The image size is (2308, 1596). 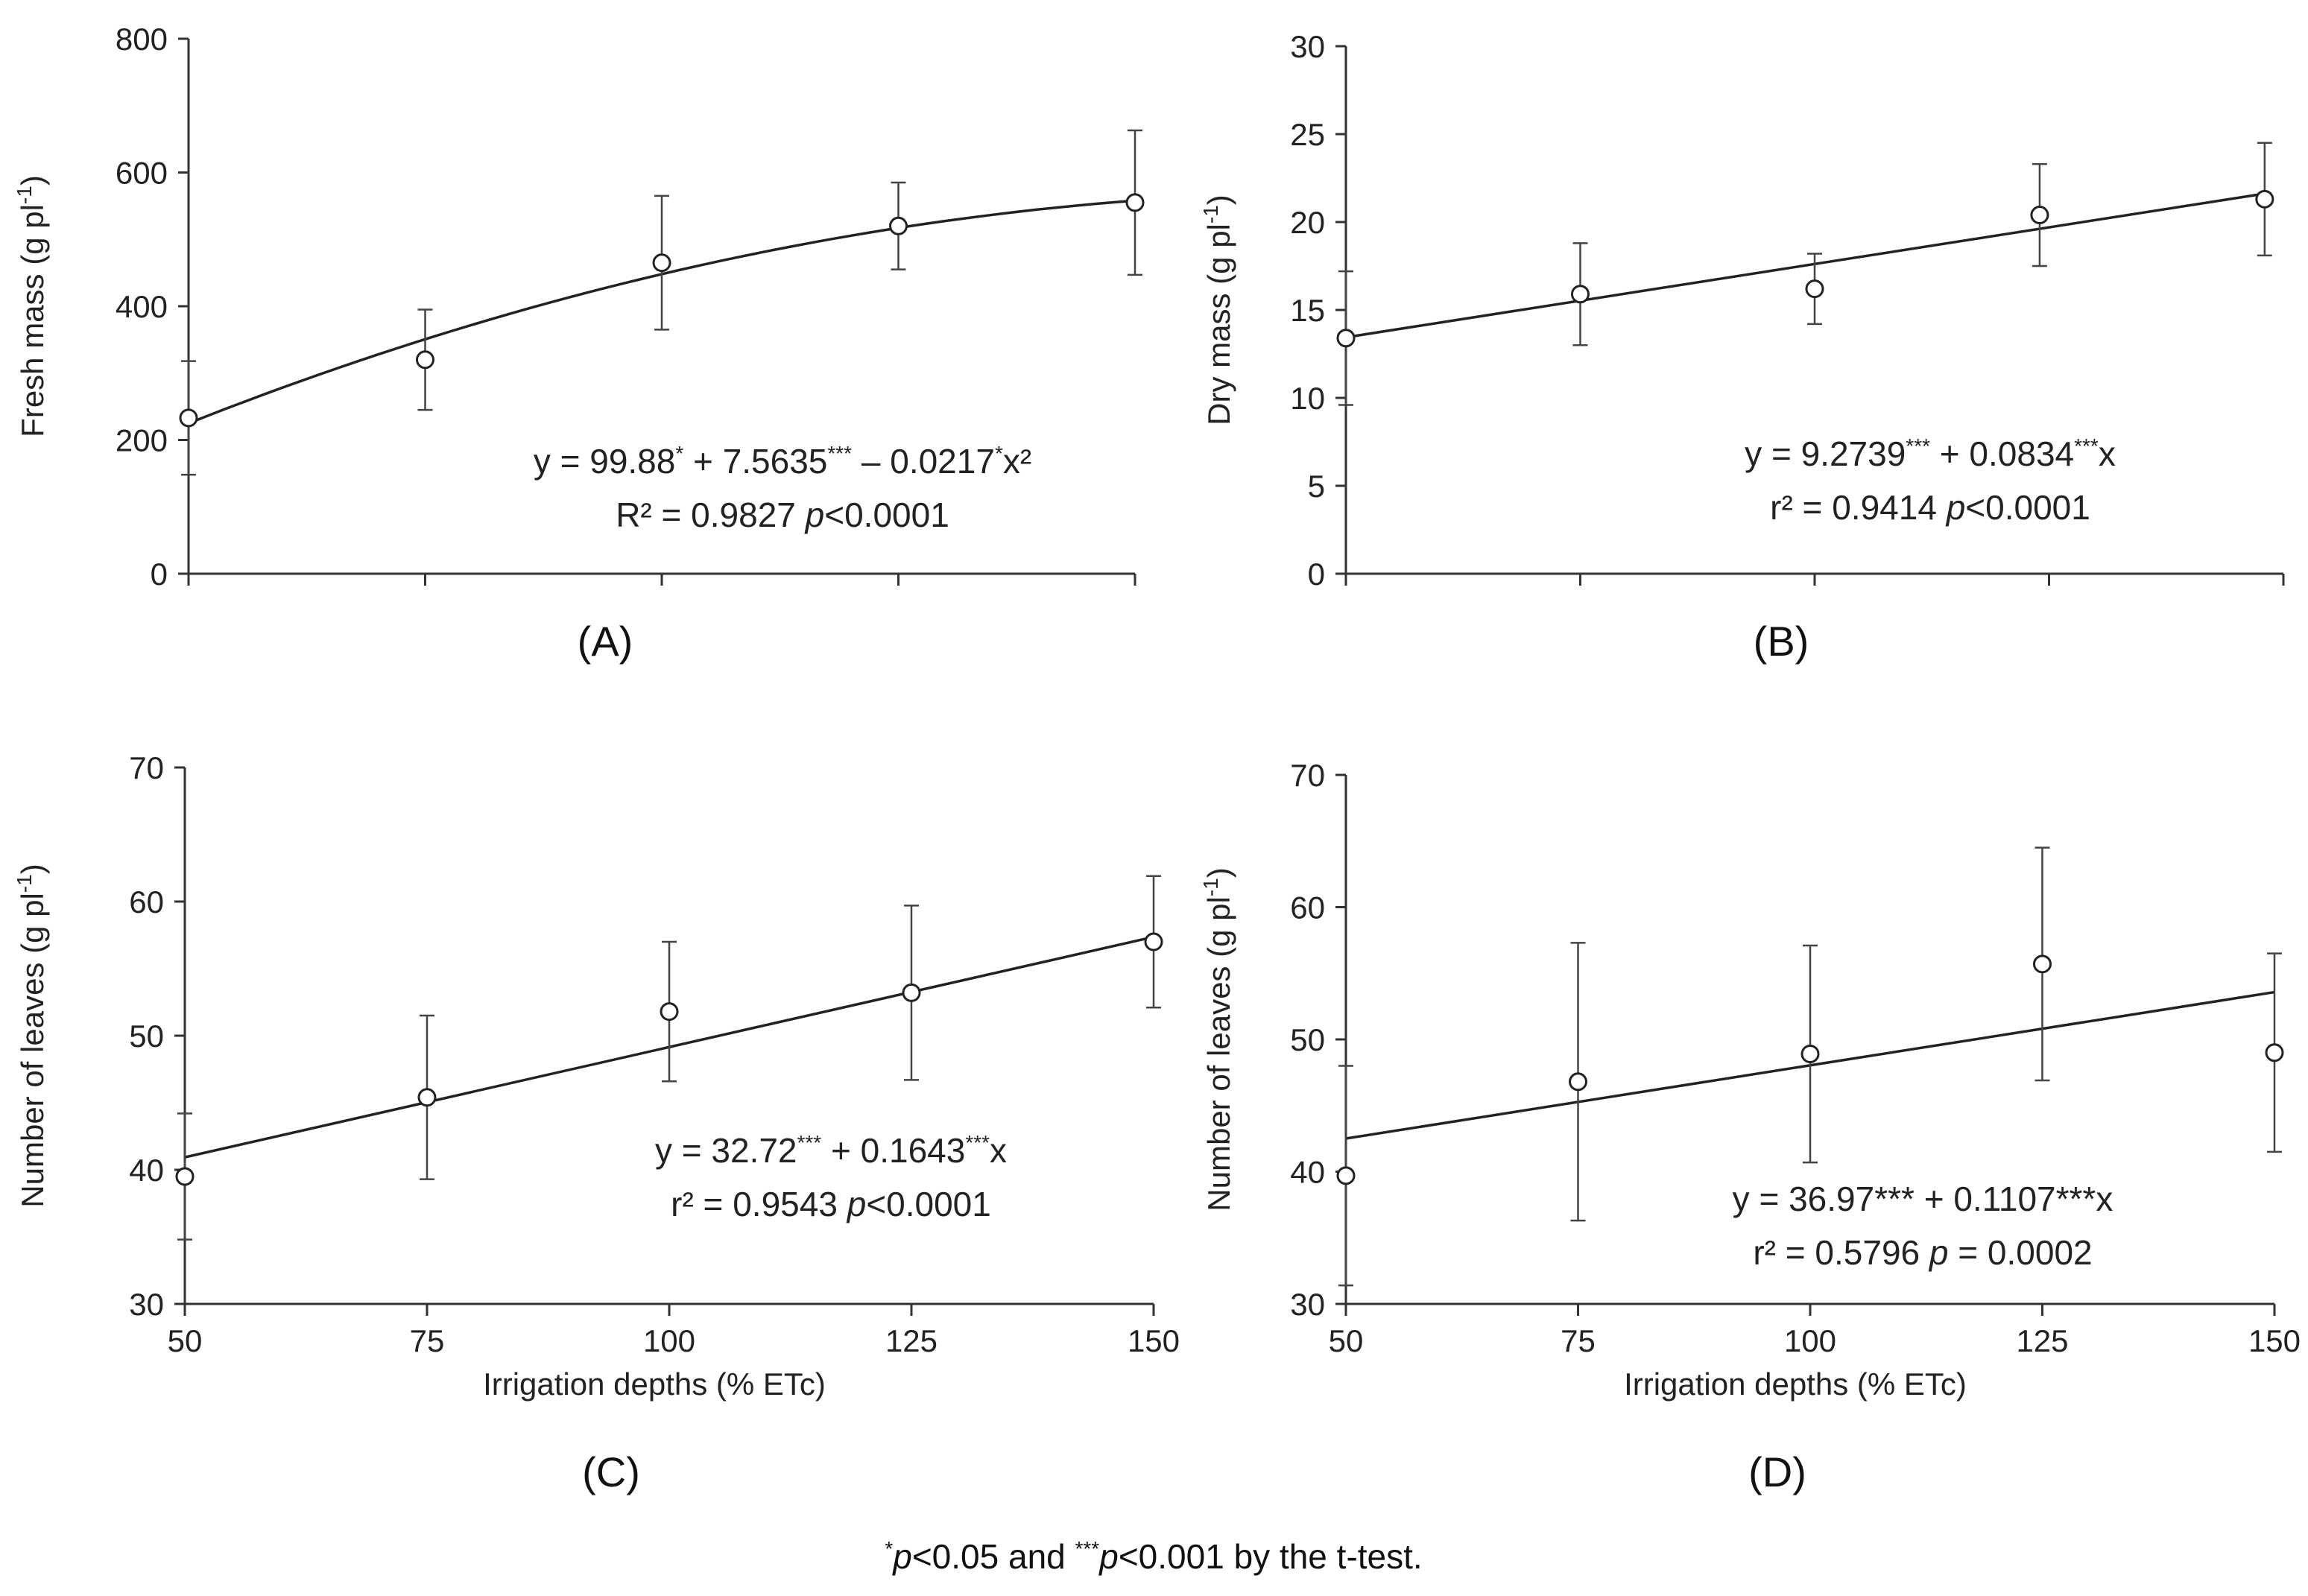 I want to click on equation-run: + 0.1643, so click(x=893, y=1150).